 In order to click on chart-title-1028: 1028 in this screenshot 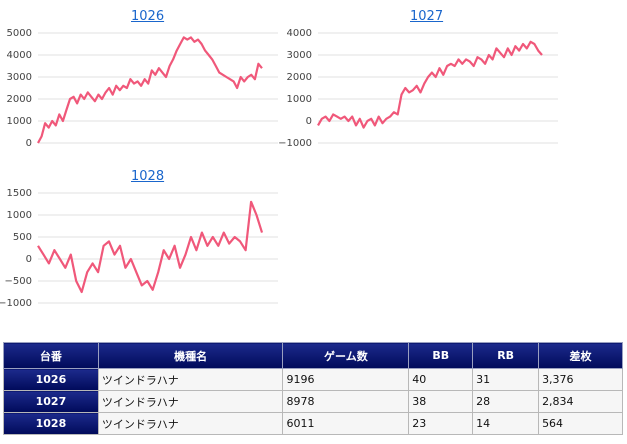, I will do `click(148, 176)`.